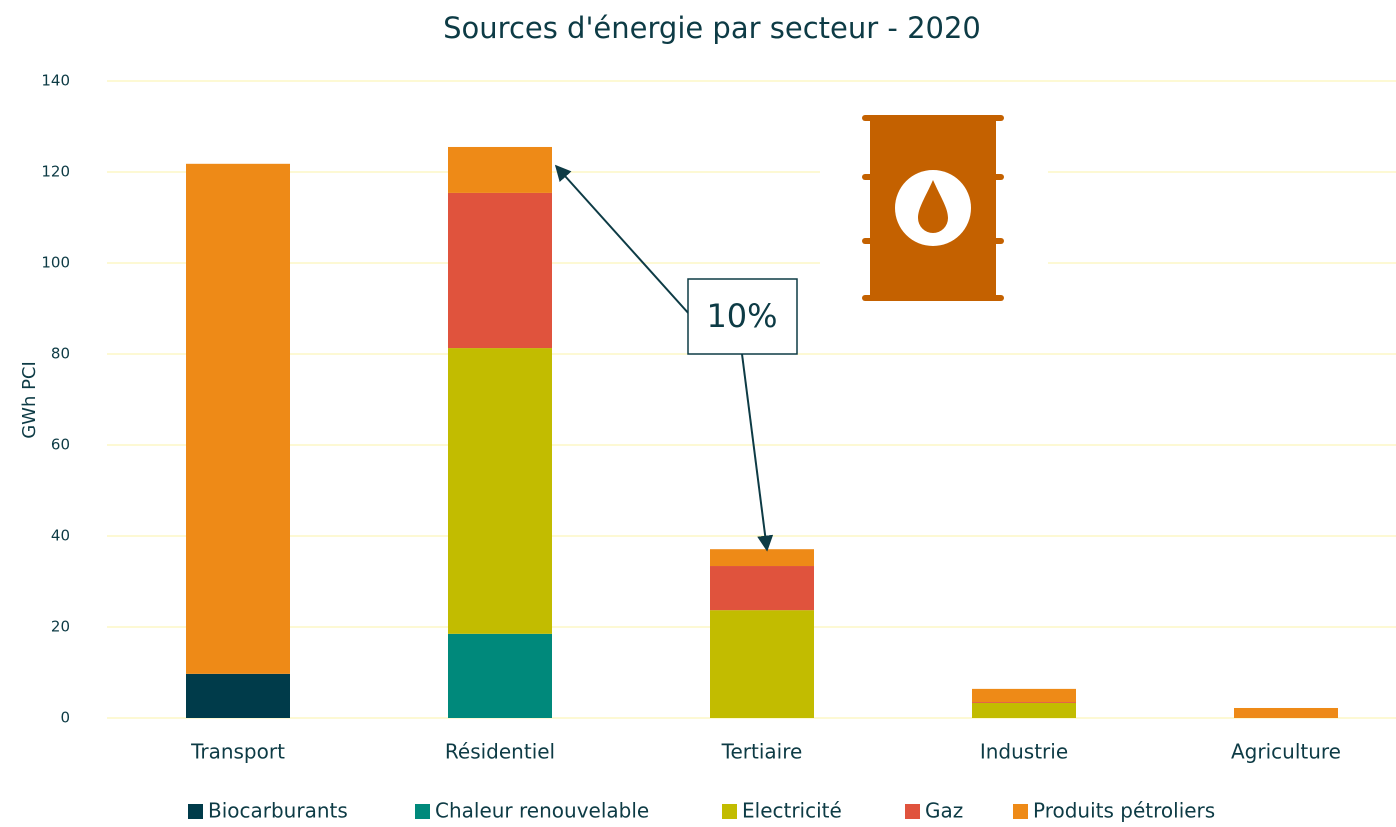 This screenshot has width=1396, height=827. Describe the element at coordinates (1286, 752) in the screenshot. I see `x-tick-label: Agriculture` at that location.